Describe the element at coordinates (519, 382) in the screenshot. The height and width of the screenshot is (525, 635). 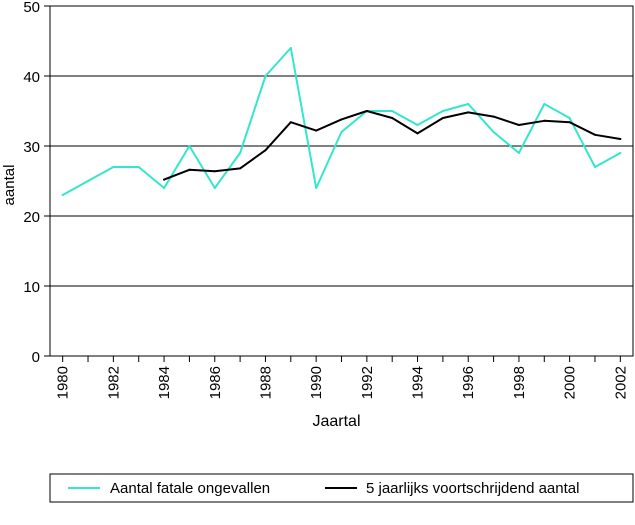
I see `x-tick-label: 1998` at that location.